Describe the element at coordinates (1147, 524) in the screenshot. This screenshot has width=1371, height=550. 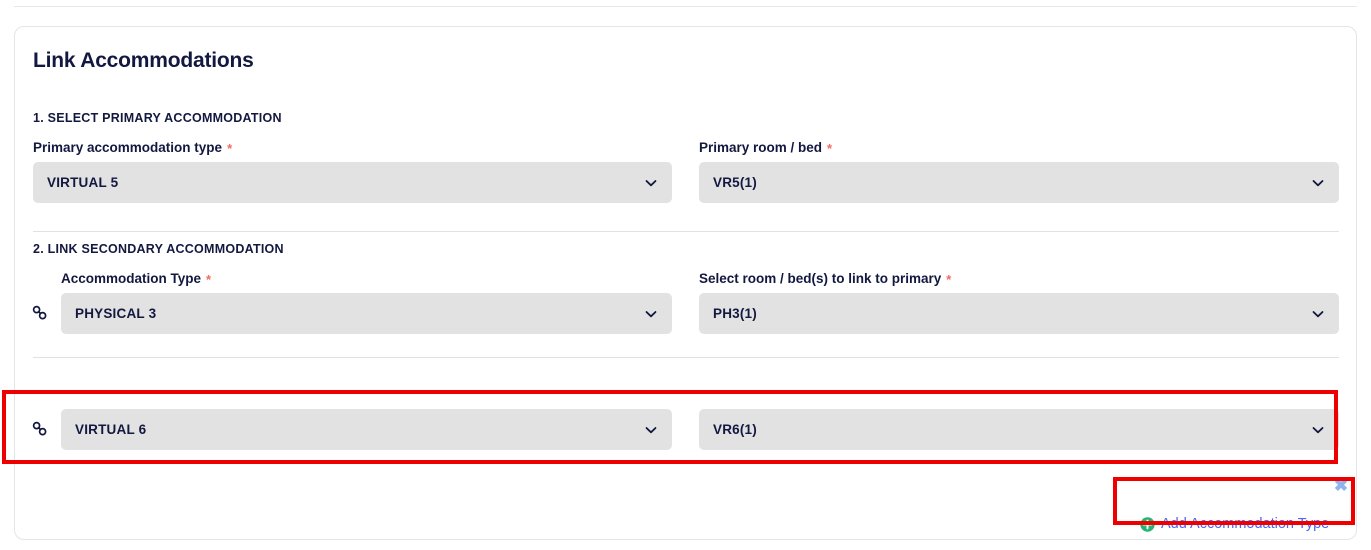
I see `plus-circle-icon` at that location.